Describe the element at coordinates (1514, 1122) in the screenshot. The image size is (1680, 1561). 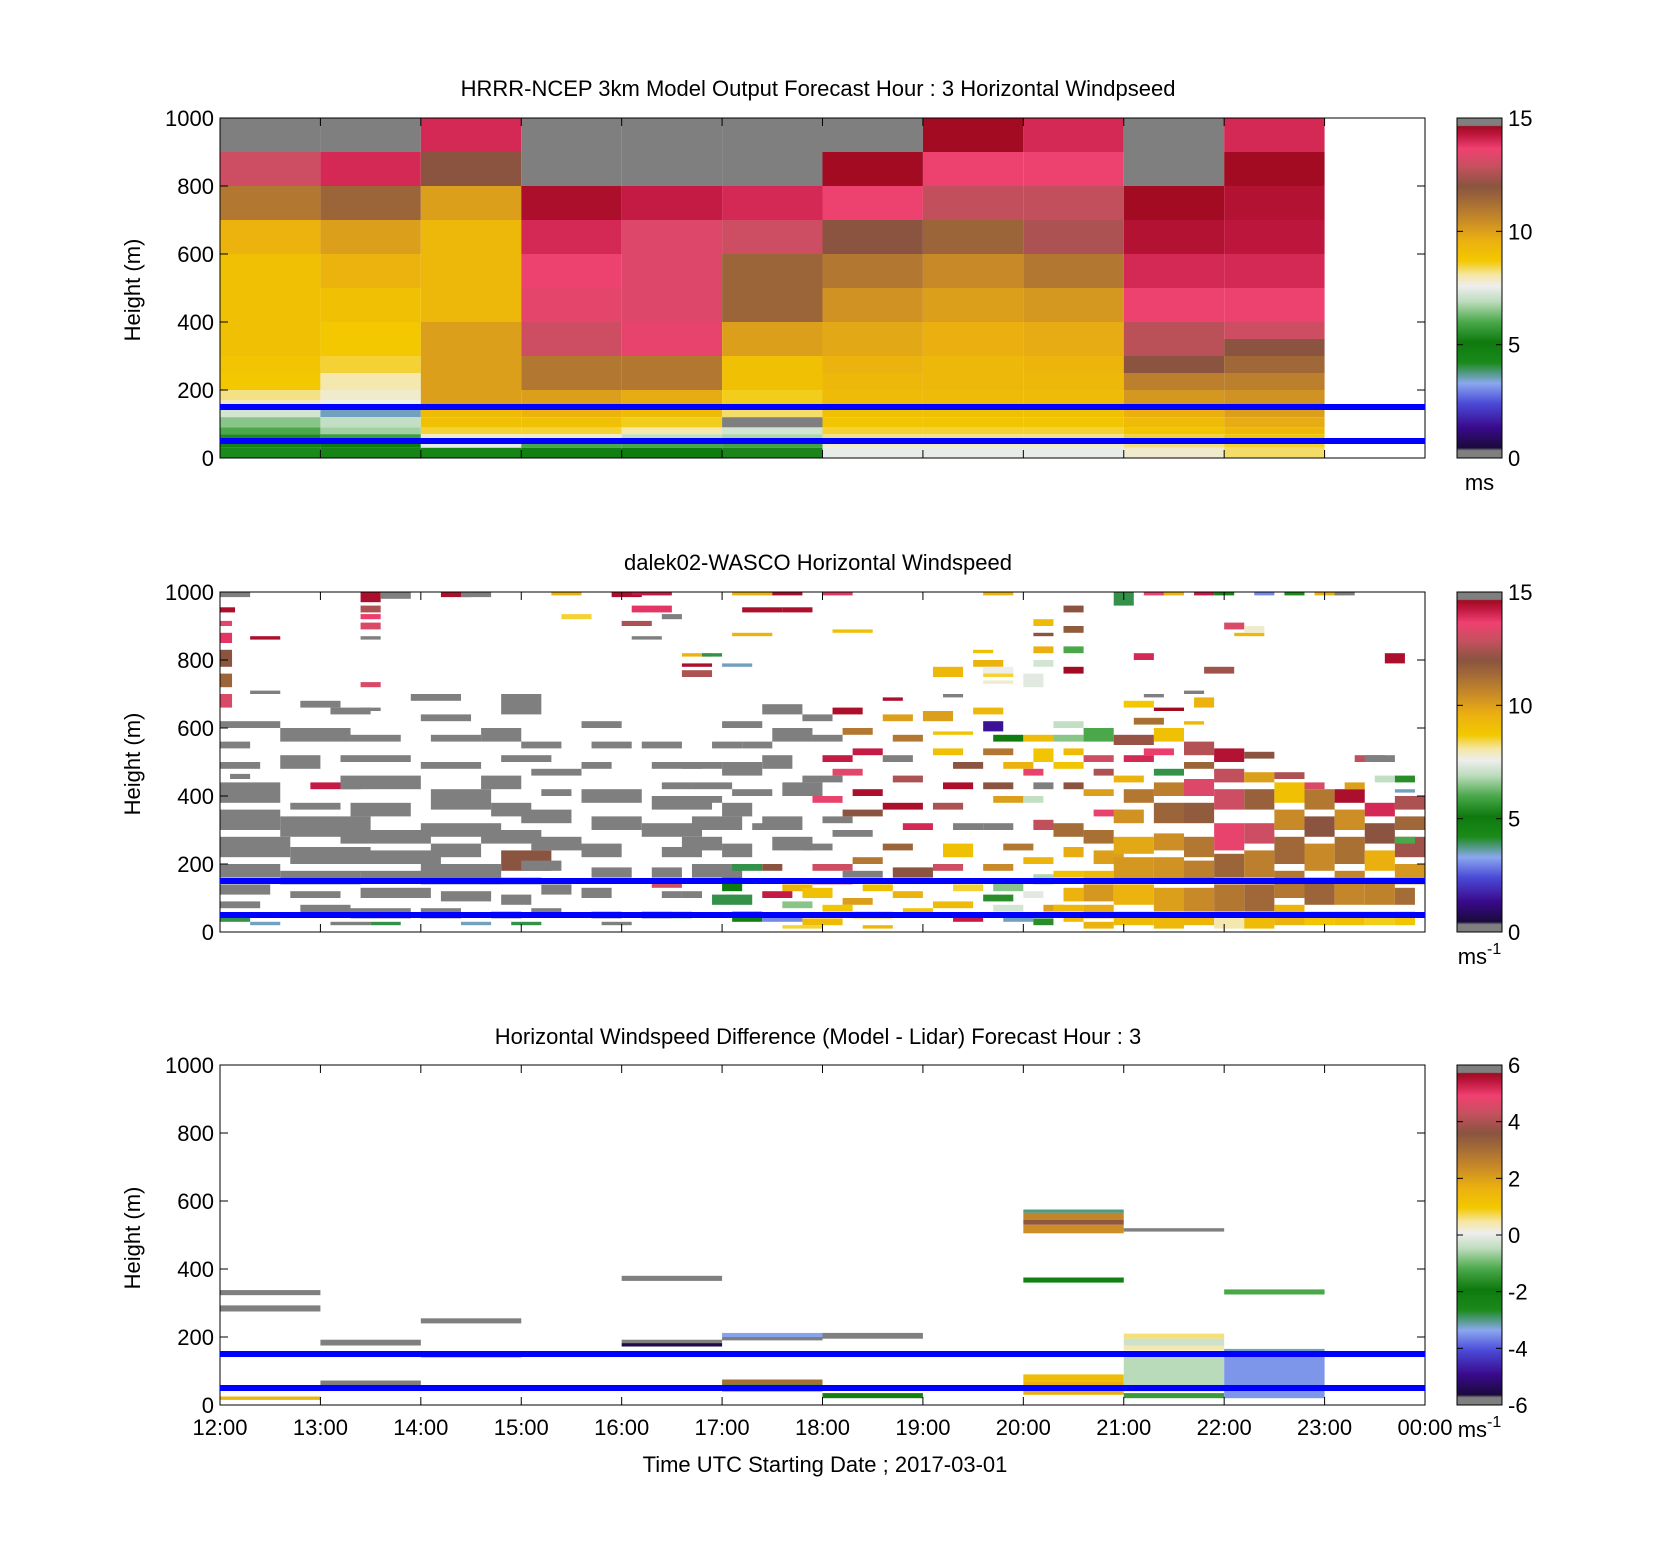
I see `colorbar-tick-label: 4` at that location.